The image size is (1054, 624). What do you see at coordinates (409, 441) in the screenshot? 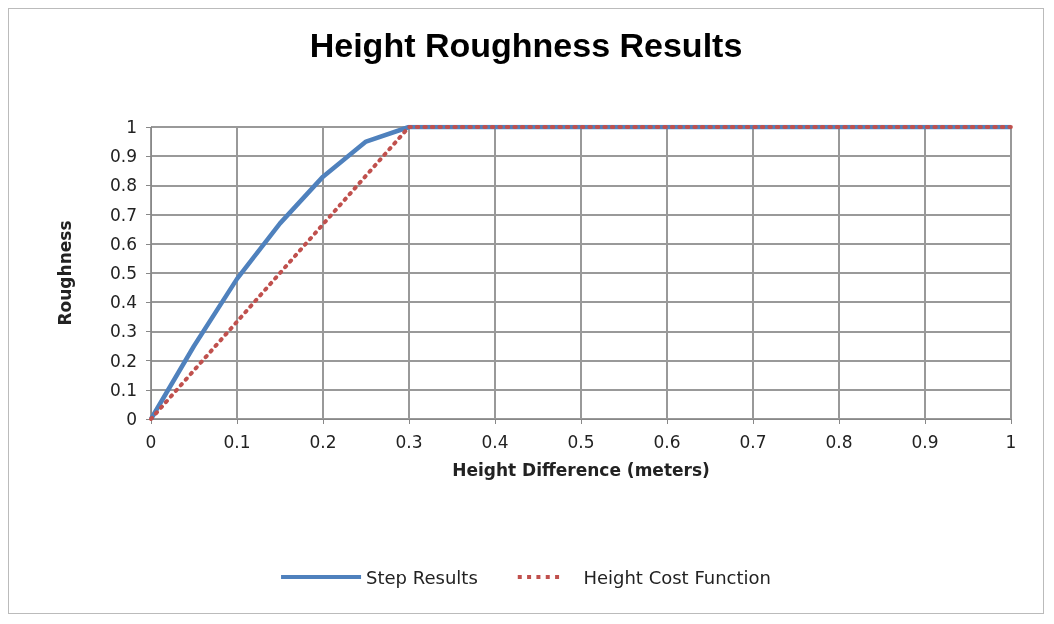
I see `x-tick-label: 0.3` at bounding box center [409, 441].